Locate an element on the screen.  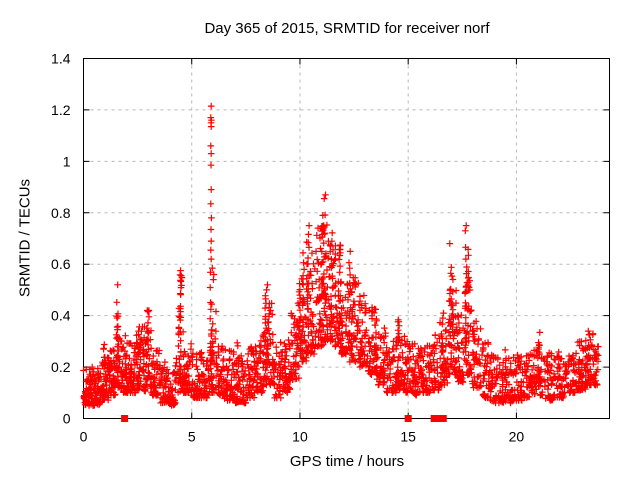
y-tick-label: 0.2 is located at coordinates (61, 367).